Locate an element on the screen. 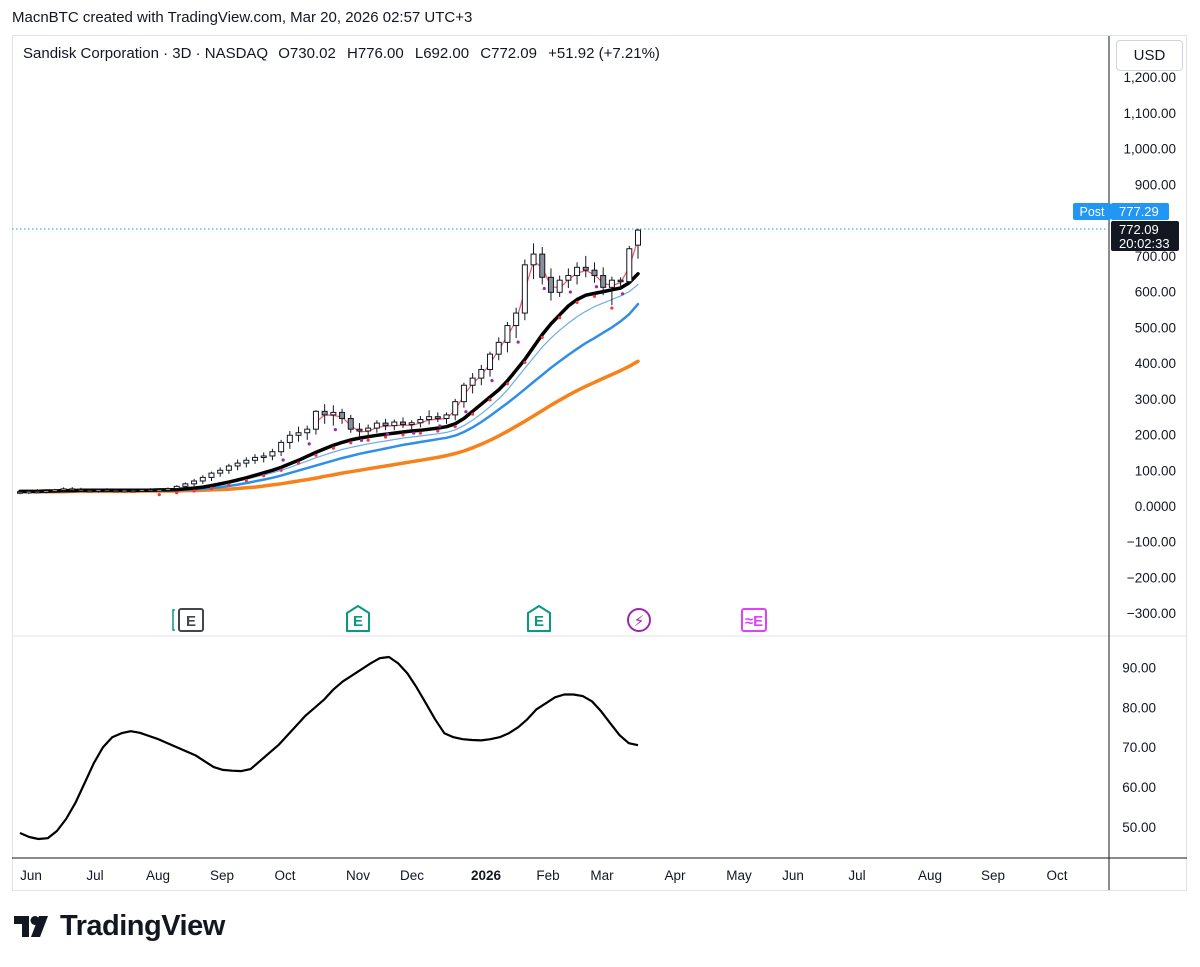 This screenshot has width=1200, height=967. price-tick-label: −200.00 is located at coordinates (1151, 577).